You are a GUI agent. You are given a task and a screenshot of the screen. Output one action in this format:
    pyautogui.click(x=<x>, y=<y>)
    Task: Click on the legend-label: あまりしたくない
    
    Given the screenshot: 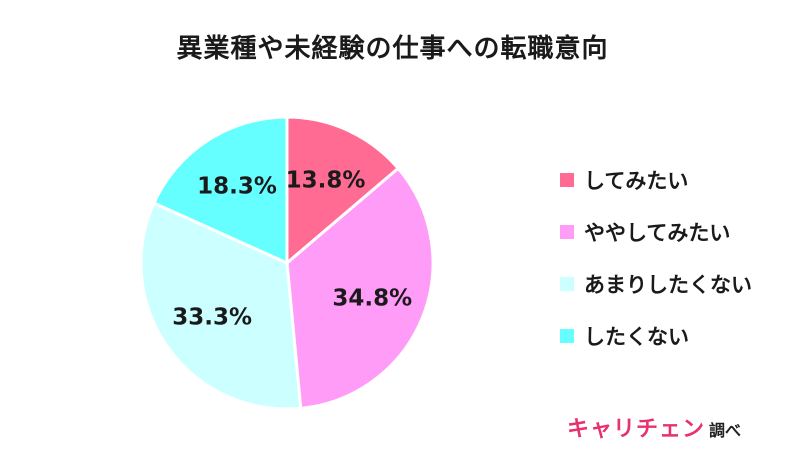 What is the action you would take?
    pyautogui.click(x=668, y=285)
    